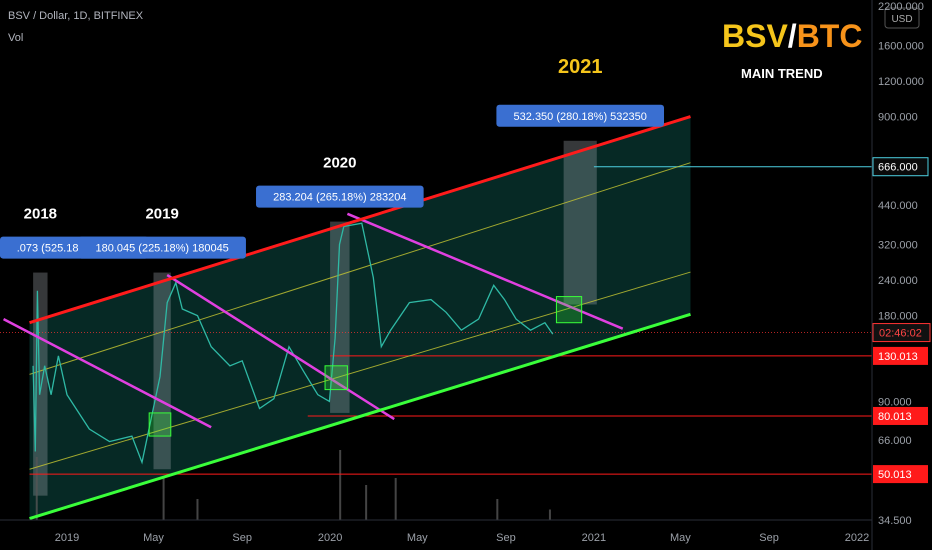 Image resolution: width=932 pixels, height=550 pixels. What do you see at coordinates (901, 7) in the screenshot?
I see `y-tick-label: 2200.000` at bounding box center [901, 7].